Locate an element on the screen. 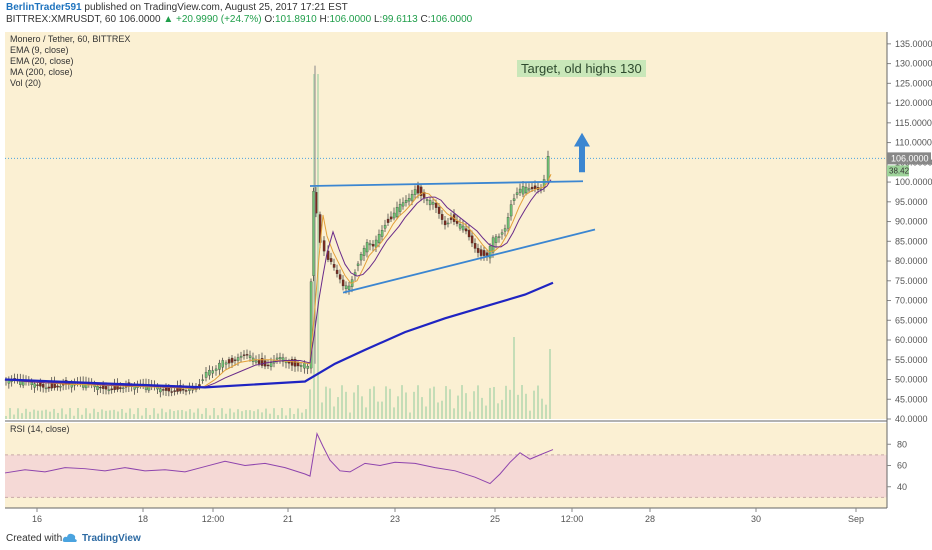 The image size is (932, 550). last-price-tag is located at coordinates (909, 158).